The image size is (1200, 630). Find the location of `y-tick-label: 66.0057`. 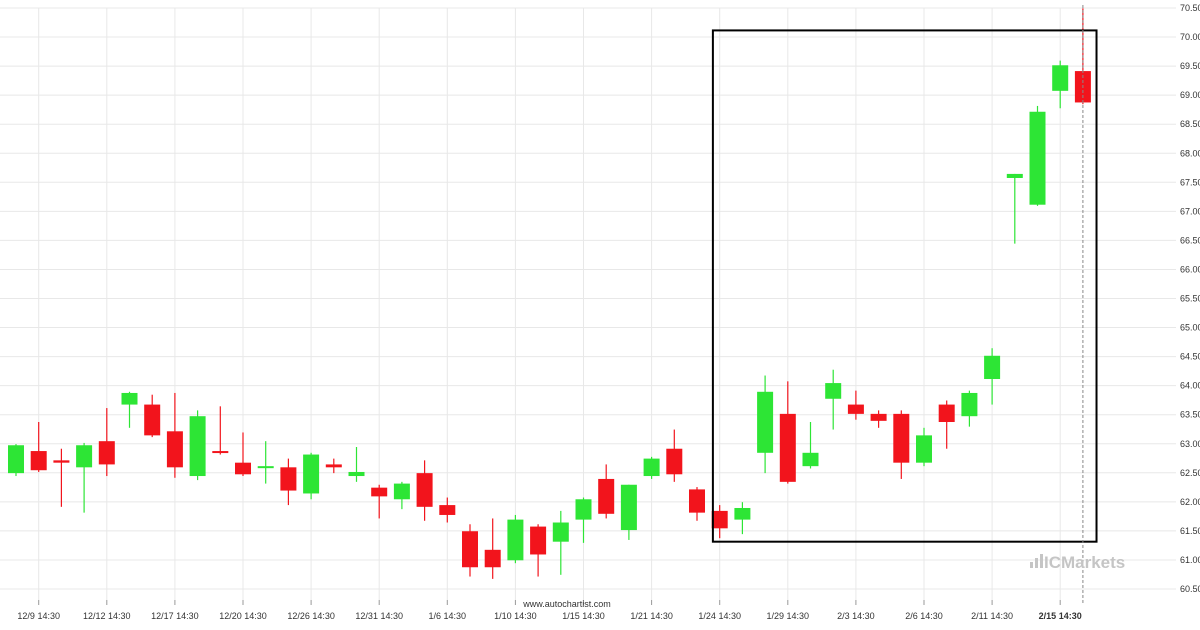

y-tick-label: 66.0057 is located at coordinates (1190, 269).